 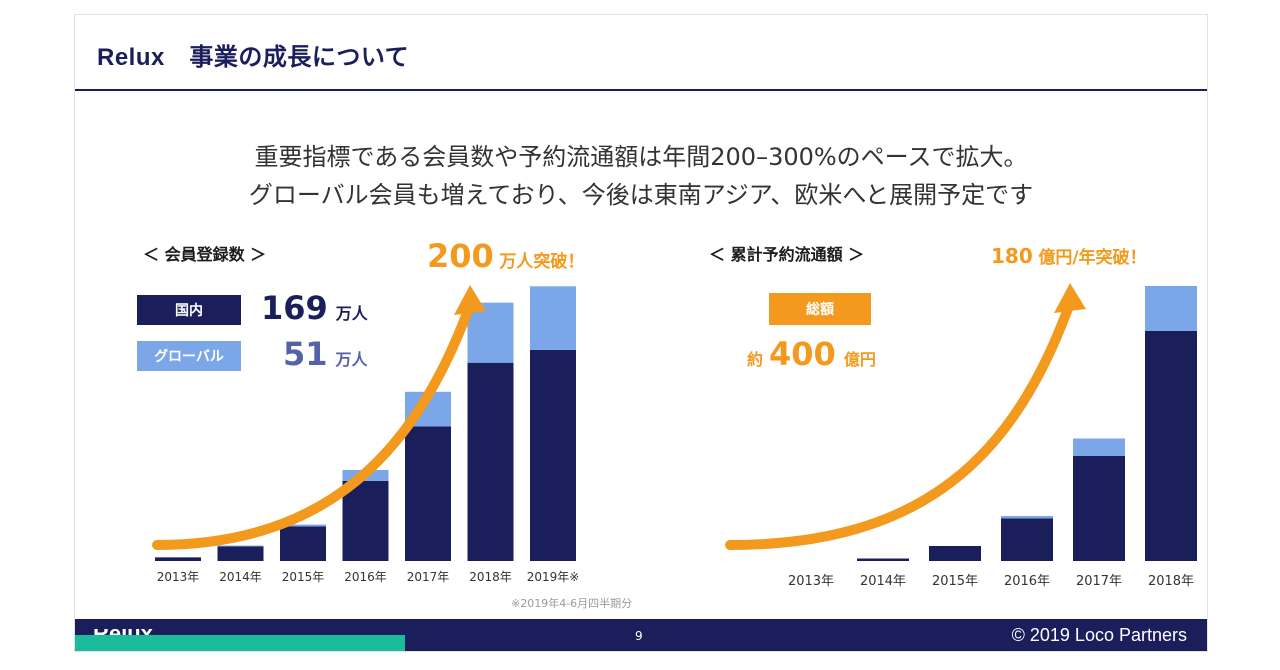 What do you see at coordinates (553, 577) in the screenshot?
I see `chart1-x-tick-label: 2019年※` at bounding box center [553, 577].